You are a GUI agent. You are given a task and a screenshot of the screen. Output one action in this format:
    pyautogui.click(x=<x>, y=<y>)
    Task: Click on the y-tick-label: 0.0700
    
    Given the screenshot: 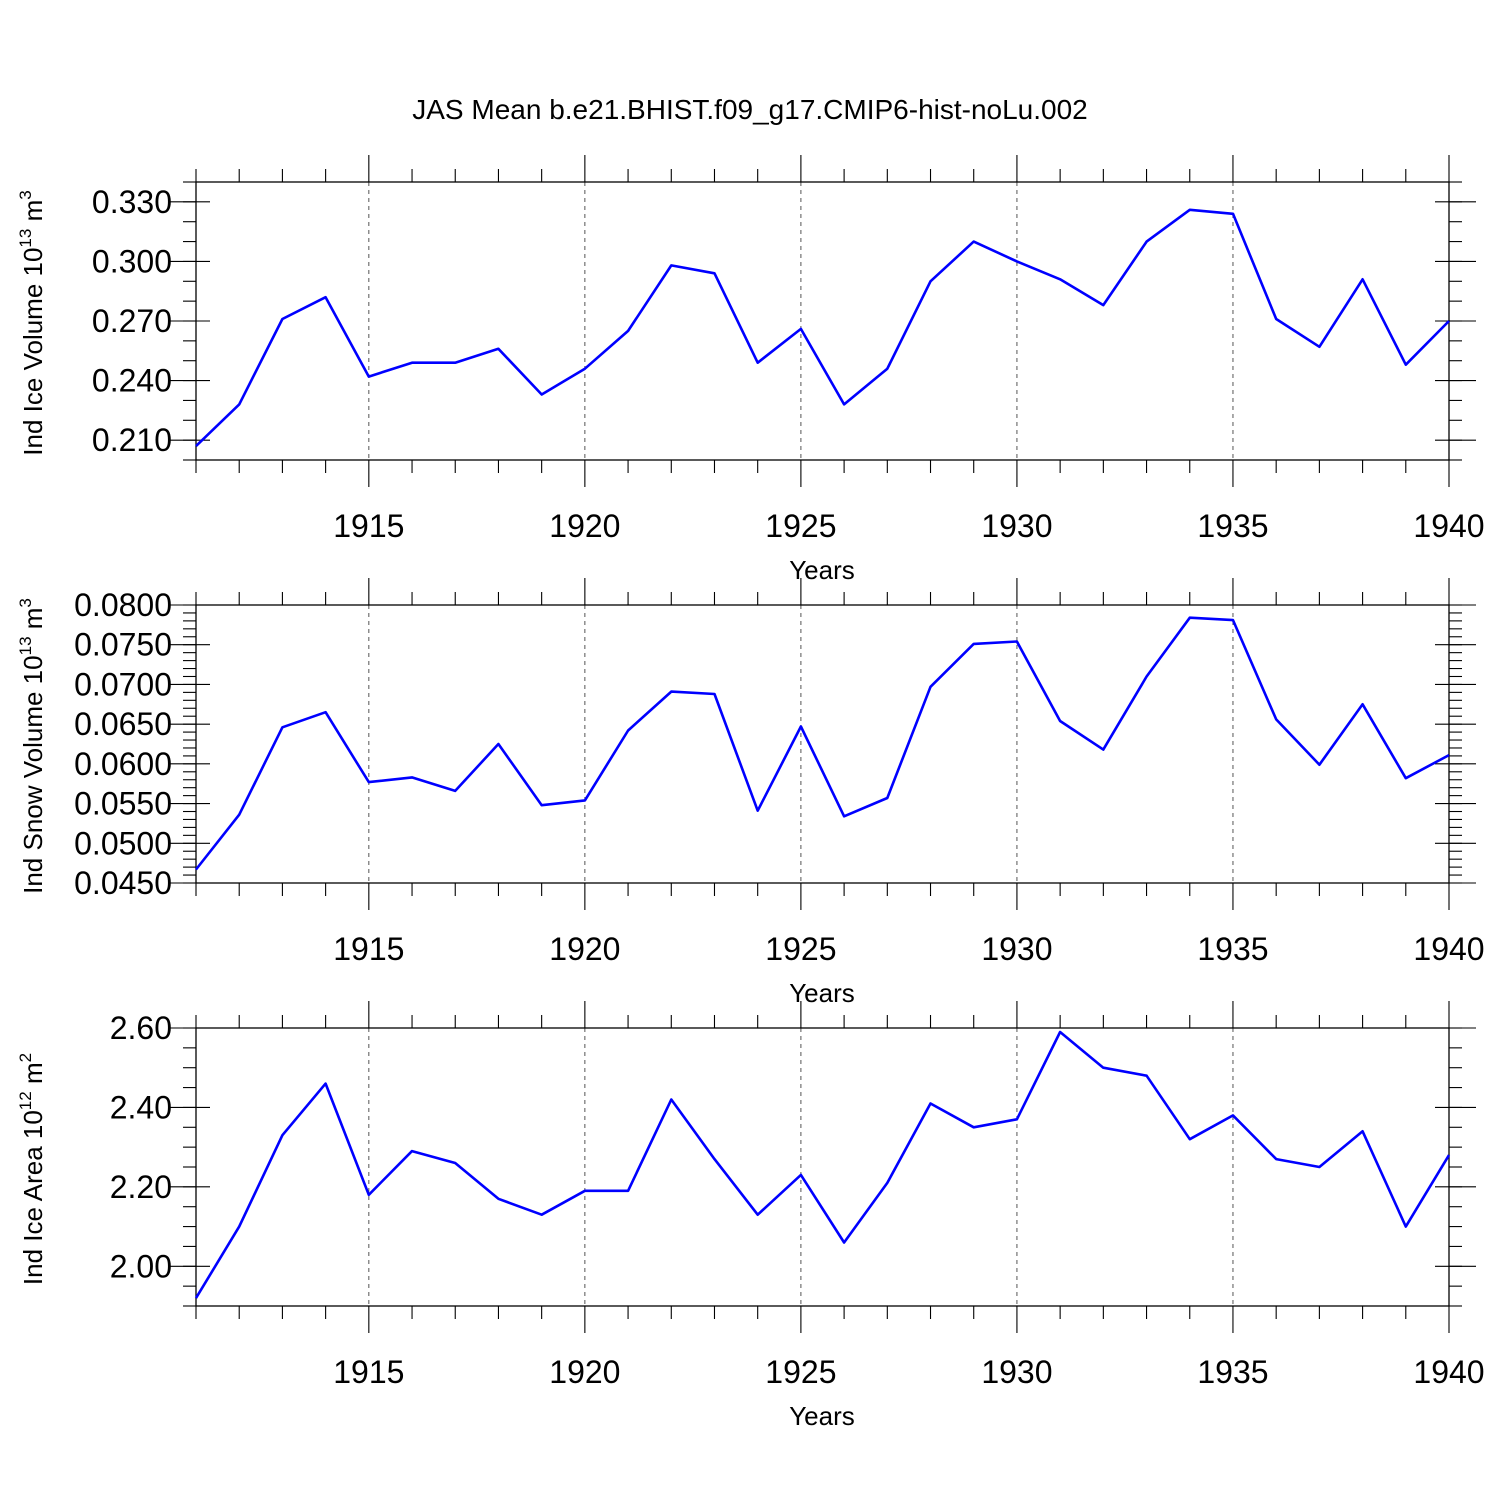 What is the action you would take?
    pyautogui.click(x=123, y=684)
    